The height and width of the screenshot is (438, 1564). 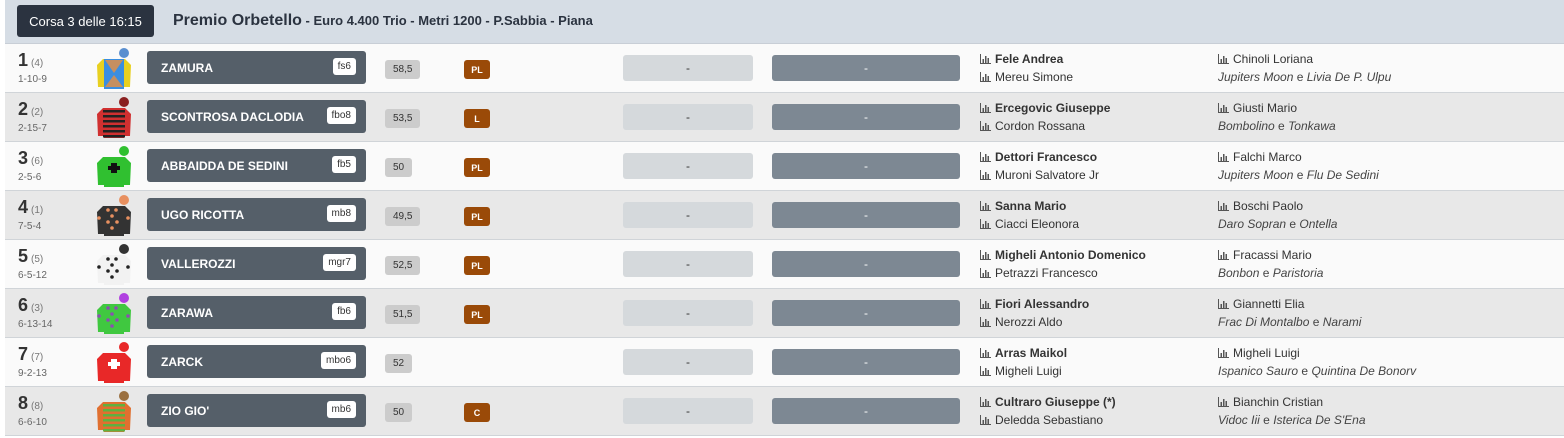 What do you see at coordinates (85, 21) in the screenshot?
I see `race-selector-button: Corsa 3 delle 16:15` at bounding box center [85, 21].